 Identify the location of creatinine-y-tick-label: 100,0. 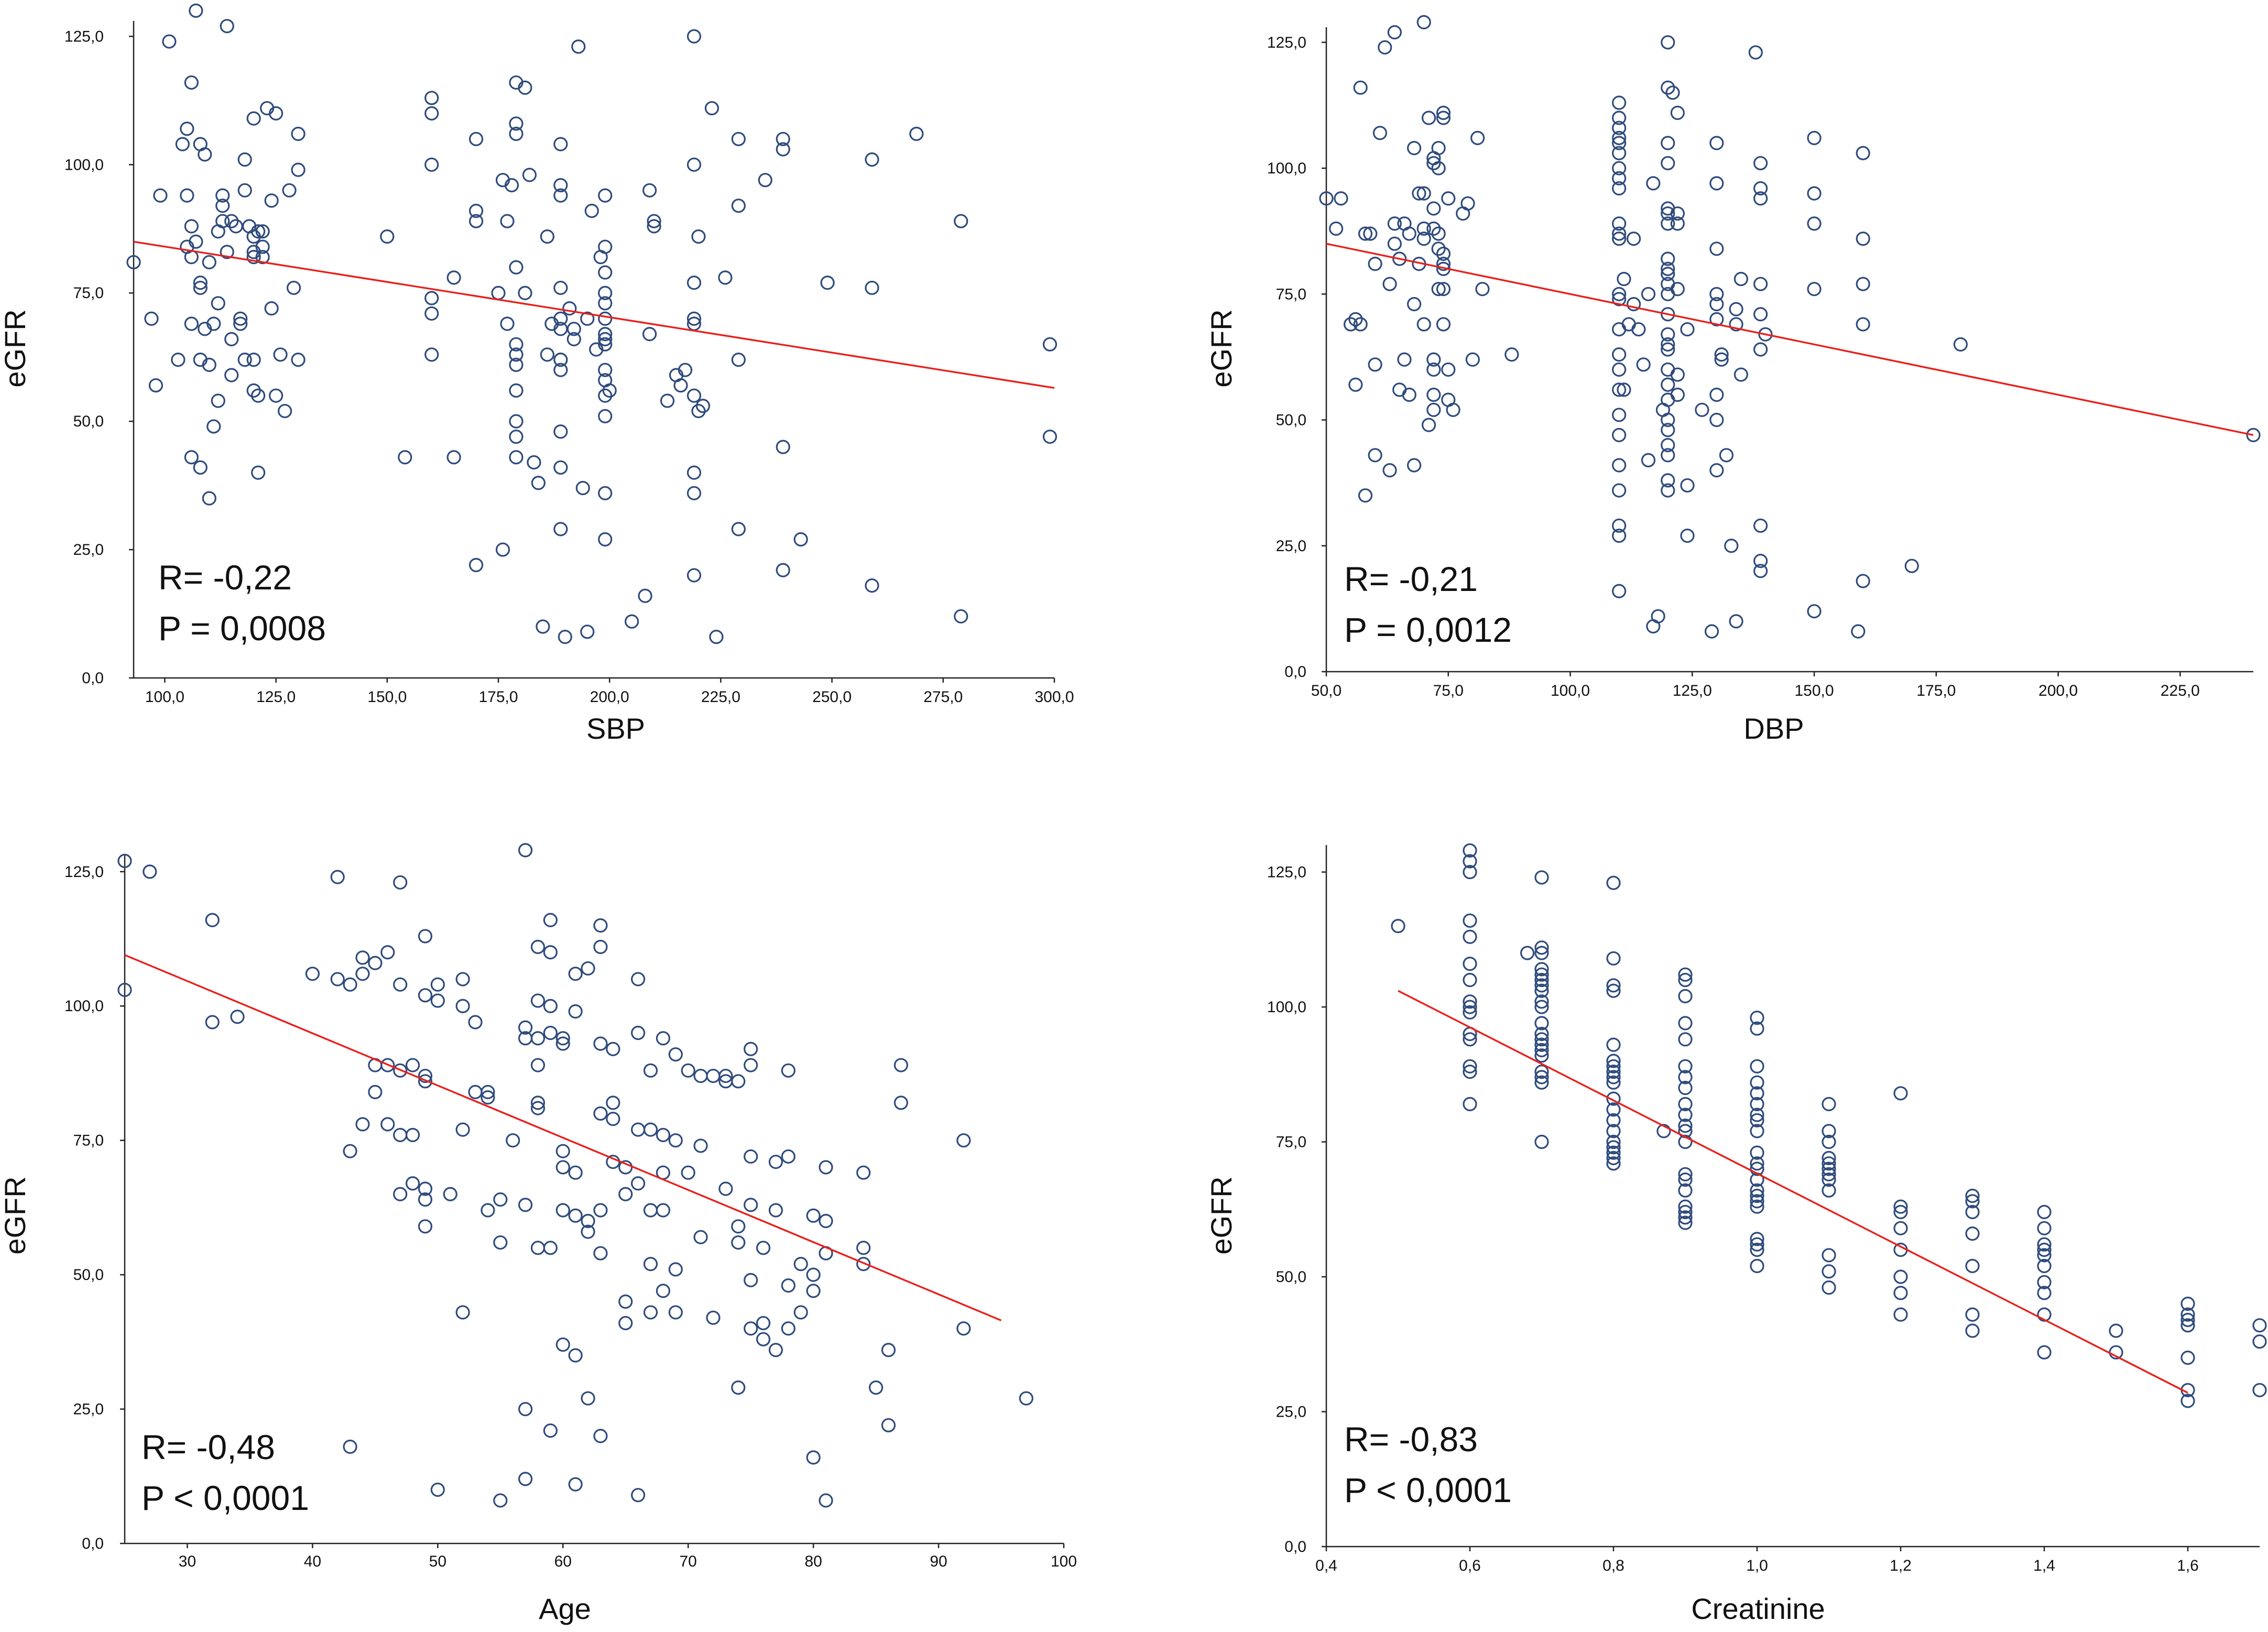
(1286, 1007).